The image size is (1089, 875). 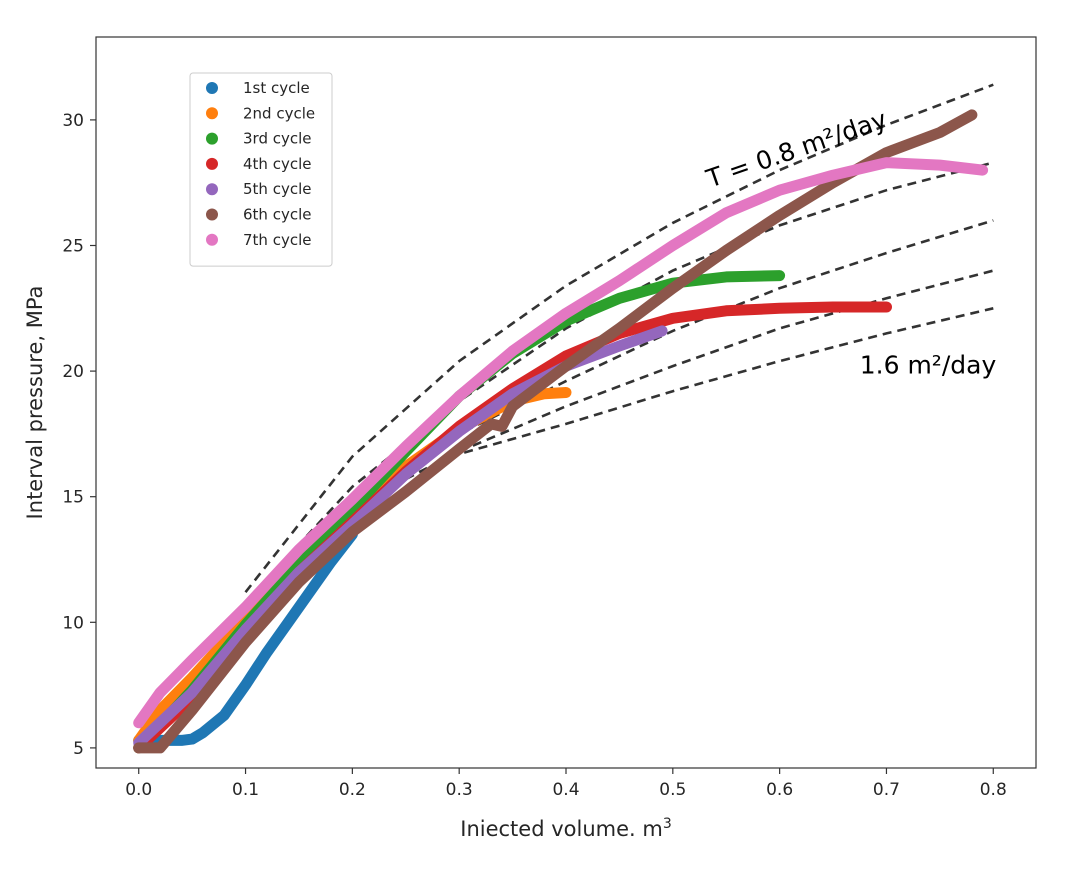 I want to click on x-tick-label: 0.0, so click(x=138, y=790).